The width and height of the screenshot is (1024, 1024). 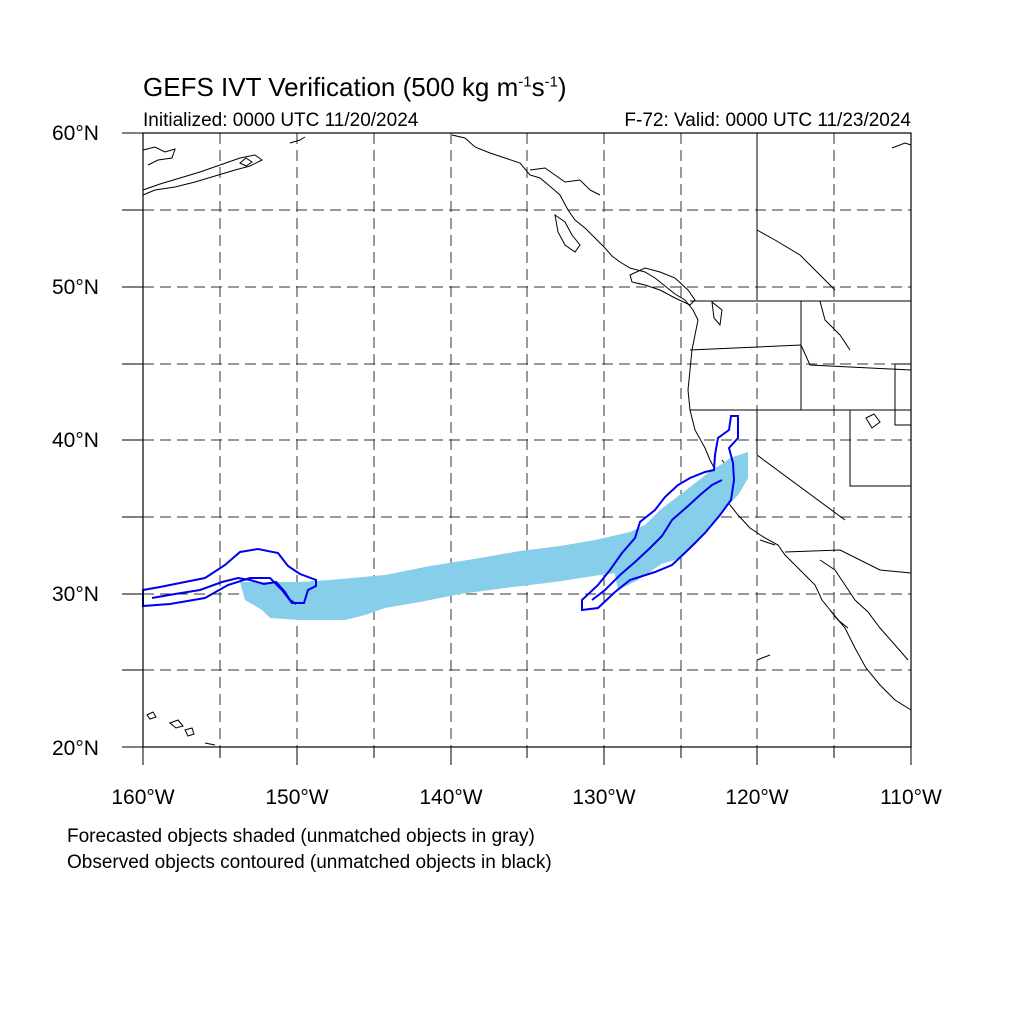 I want to click on initialized-label: Initialized: 0000 UTC 11/20/2024, so click(x=281, y=120).